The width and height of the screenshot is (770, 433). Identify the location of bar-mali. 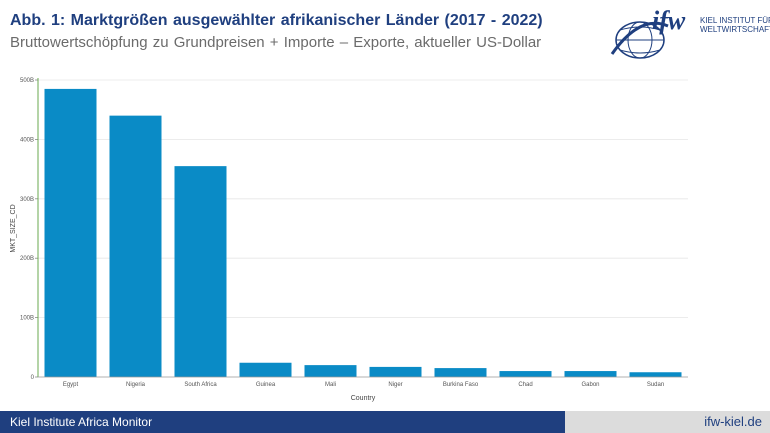
(330, 371).